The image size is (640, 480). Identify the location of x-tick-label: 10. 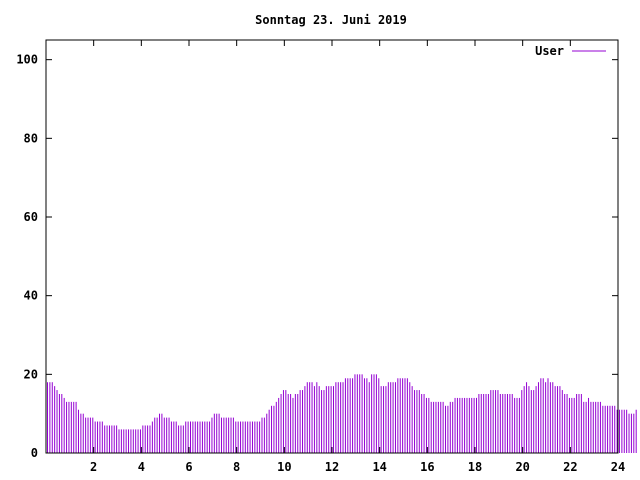
(284, 467).